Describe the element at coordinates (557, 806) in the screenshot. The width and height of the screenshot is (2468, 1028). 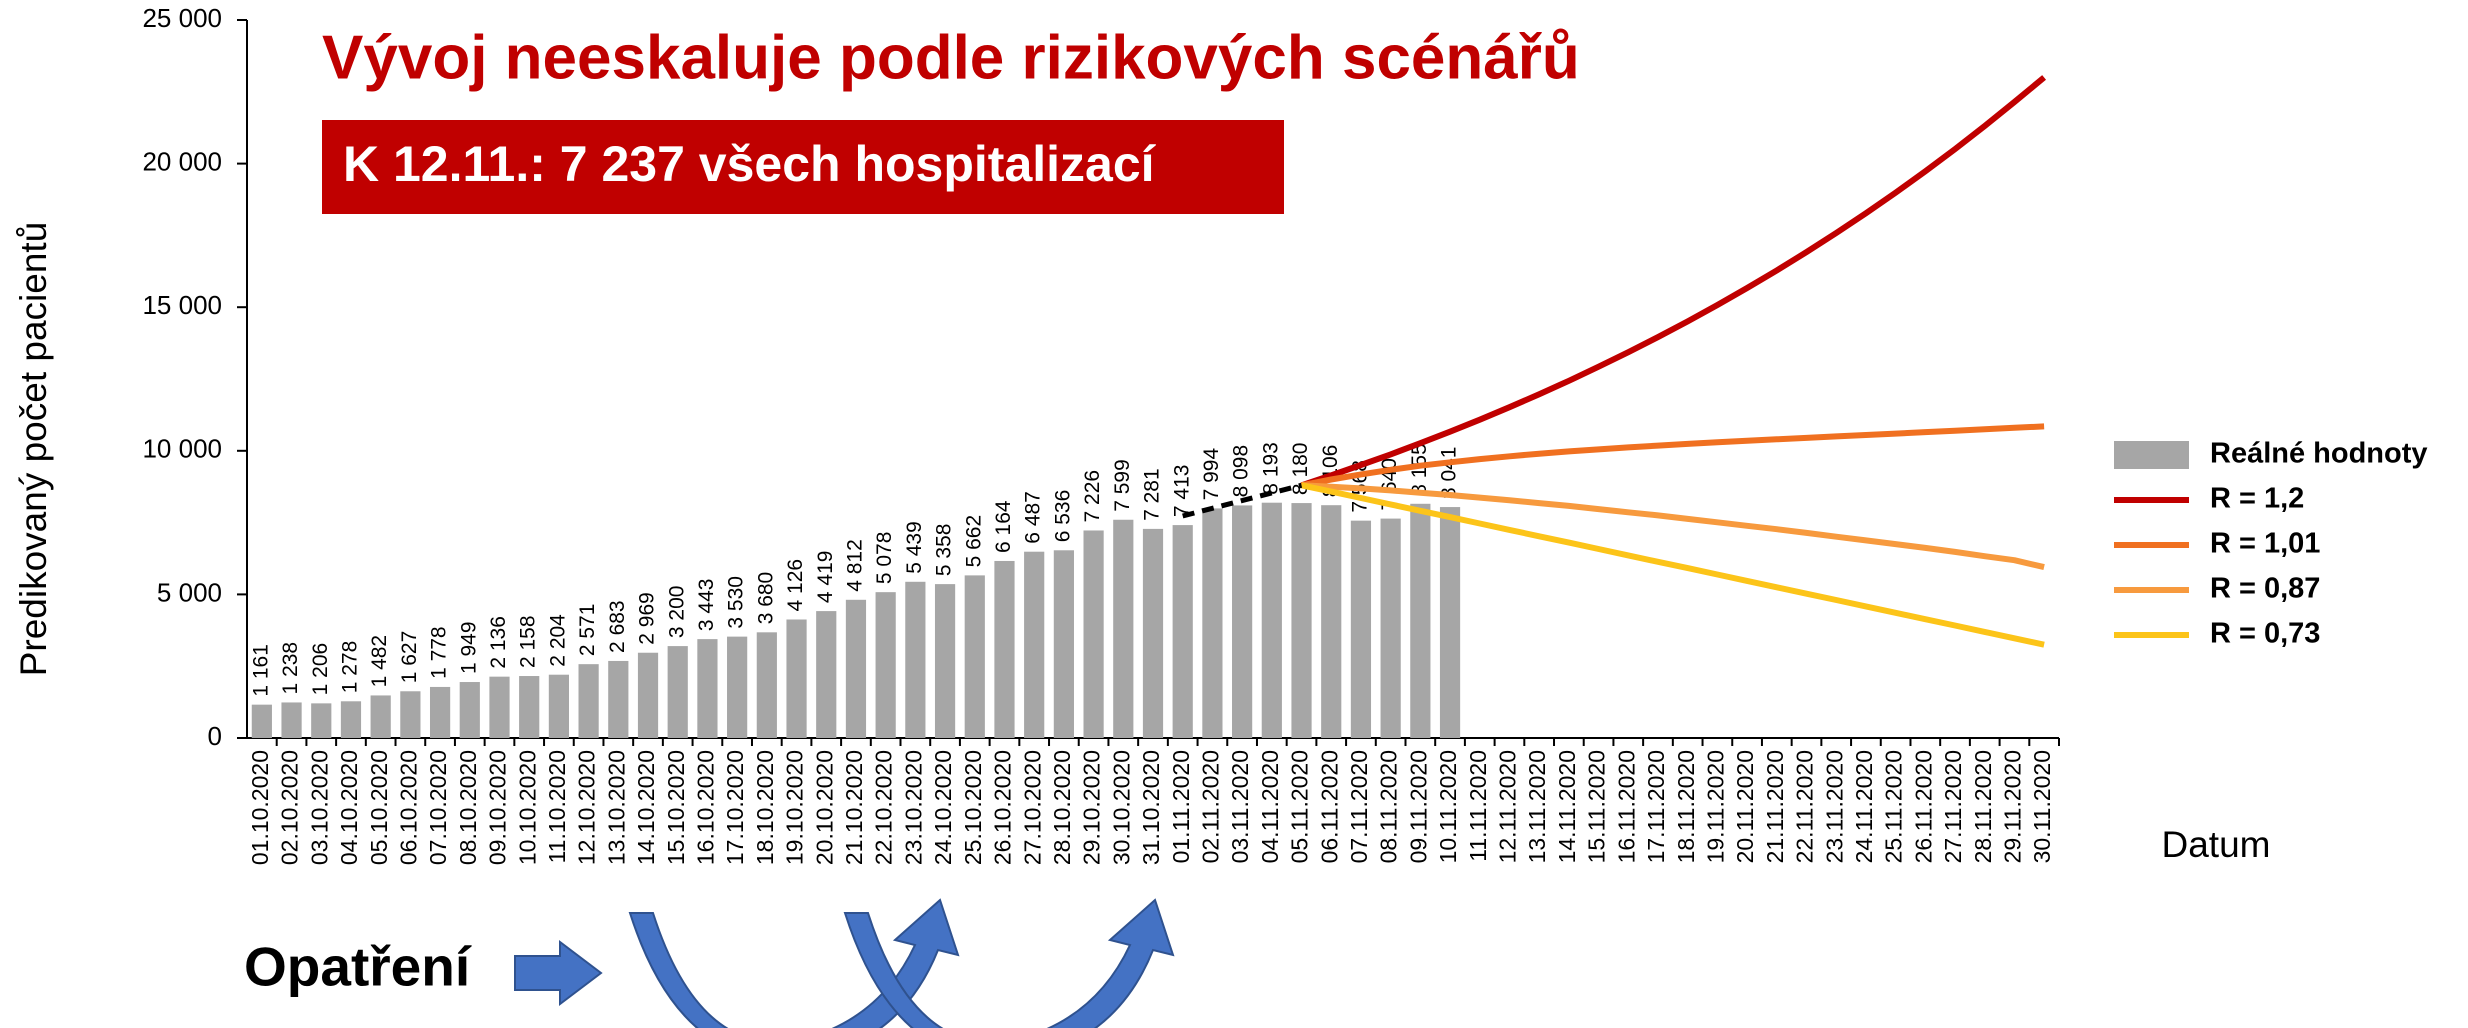
I see `x-tick-label: 11.10.2020` at that location.